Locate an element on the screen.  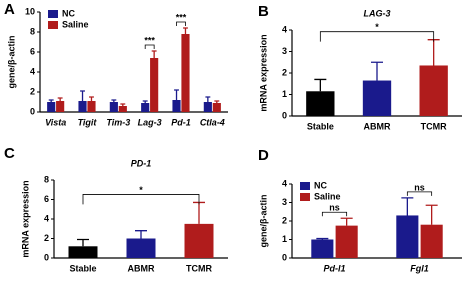
x-tick-label: Fgl1 is located at coordinates (419, 268).